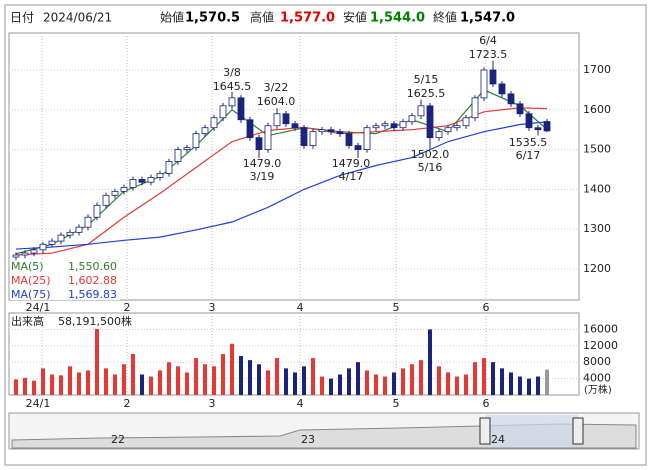 This screenshot has width=653, height=470. I want to click on annotation: 3/19, so click(262, 176).